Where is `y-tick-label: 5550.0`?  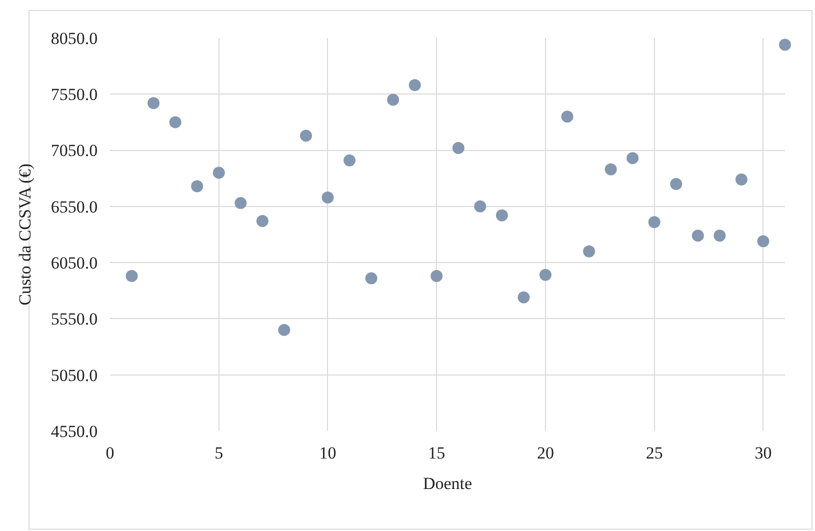 y-tick-label: 5550.0 is located at coordinates (74, 319).